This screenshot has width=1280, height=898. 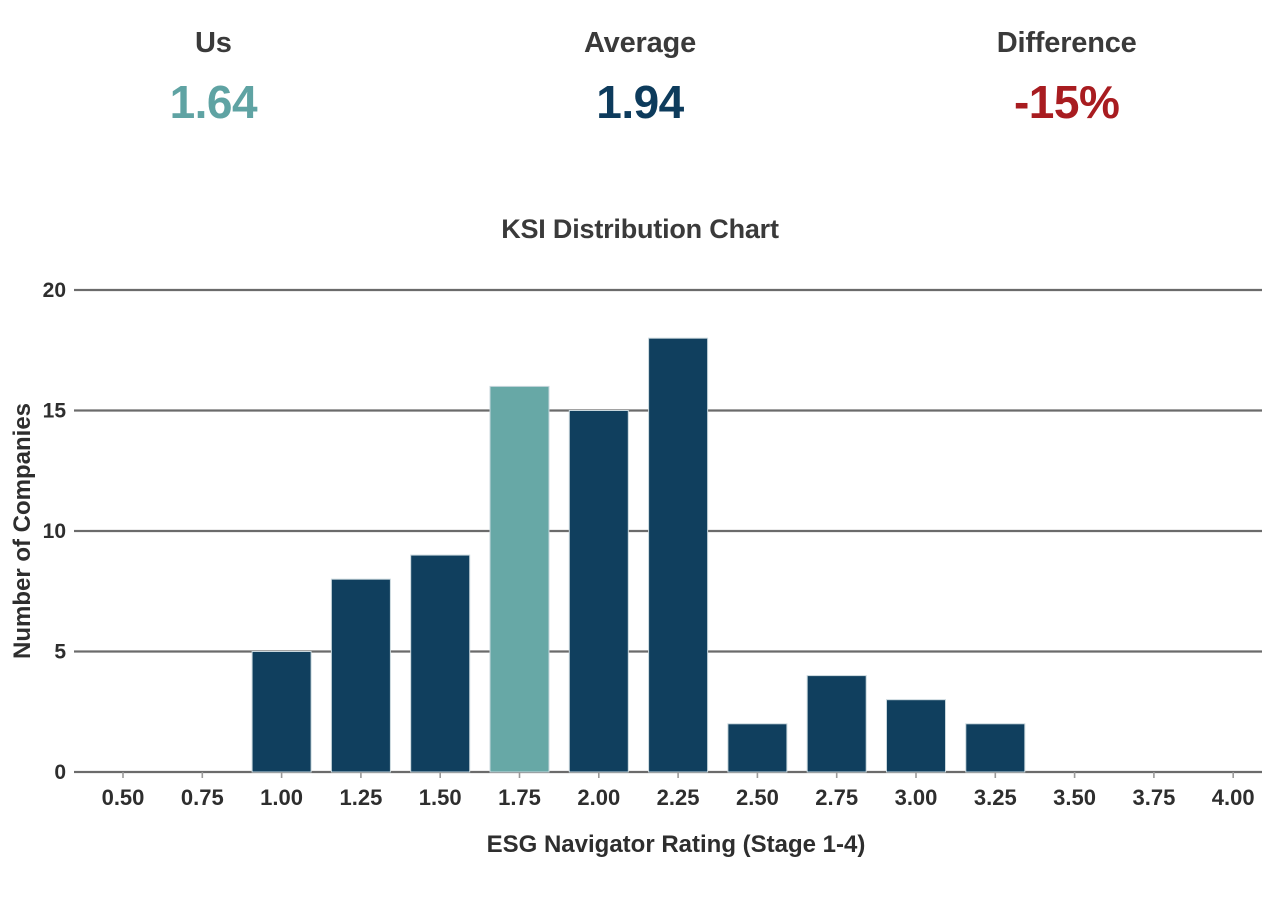 What do you see at coordinates (640, 63) in the screenshot?
I see `kpi-card-average: Average 1.94` at bounding box center [640, 63].